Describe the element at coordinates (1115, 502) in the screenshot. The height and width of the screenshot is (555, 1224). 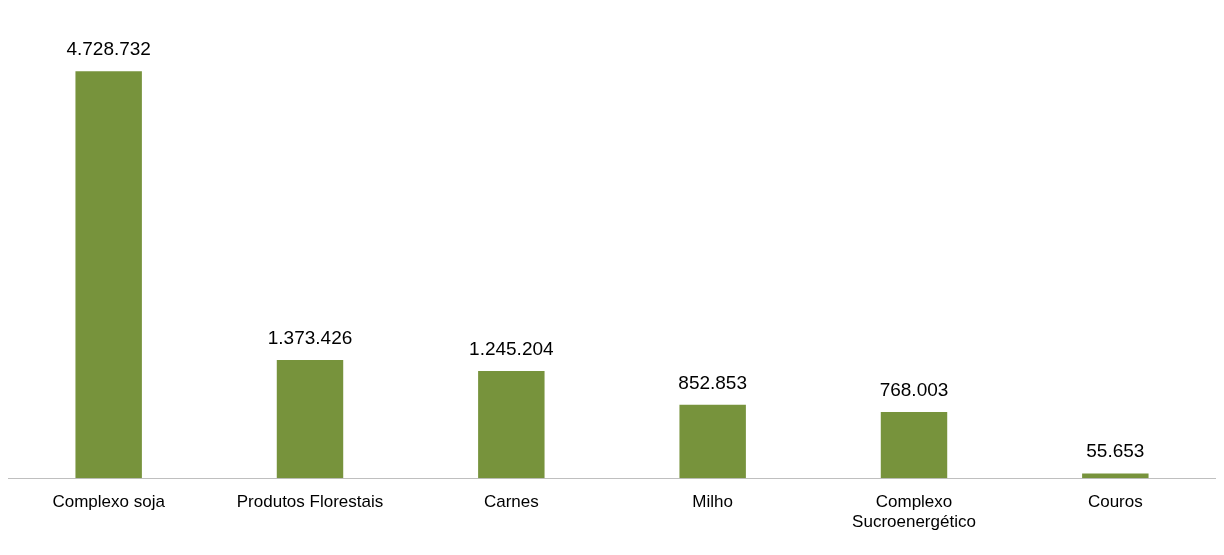
I see `x-tick-label: Couros` at that location.